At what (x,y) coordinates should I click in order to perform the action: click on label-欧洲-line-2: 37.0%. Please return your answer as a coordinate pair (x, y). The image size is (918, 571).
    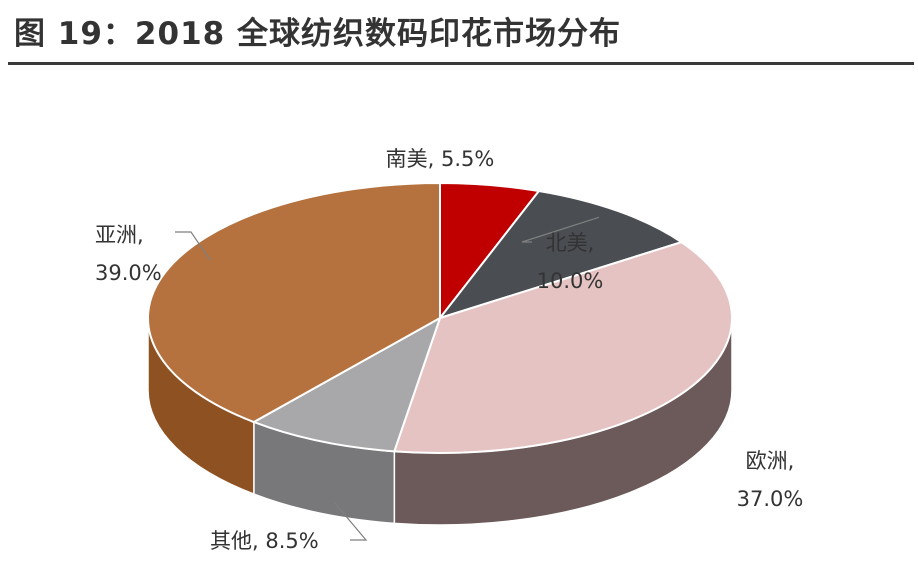
    Looking at the image, I should click on (770, 499).